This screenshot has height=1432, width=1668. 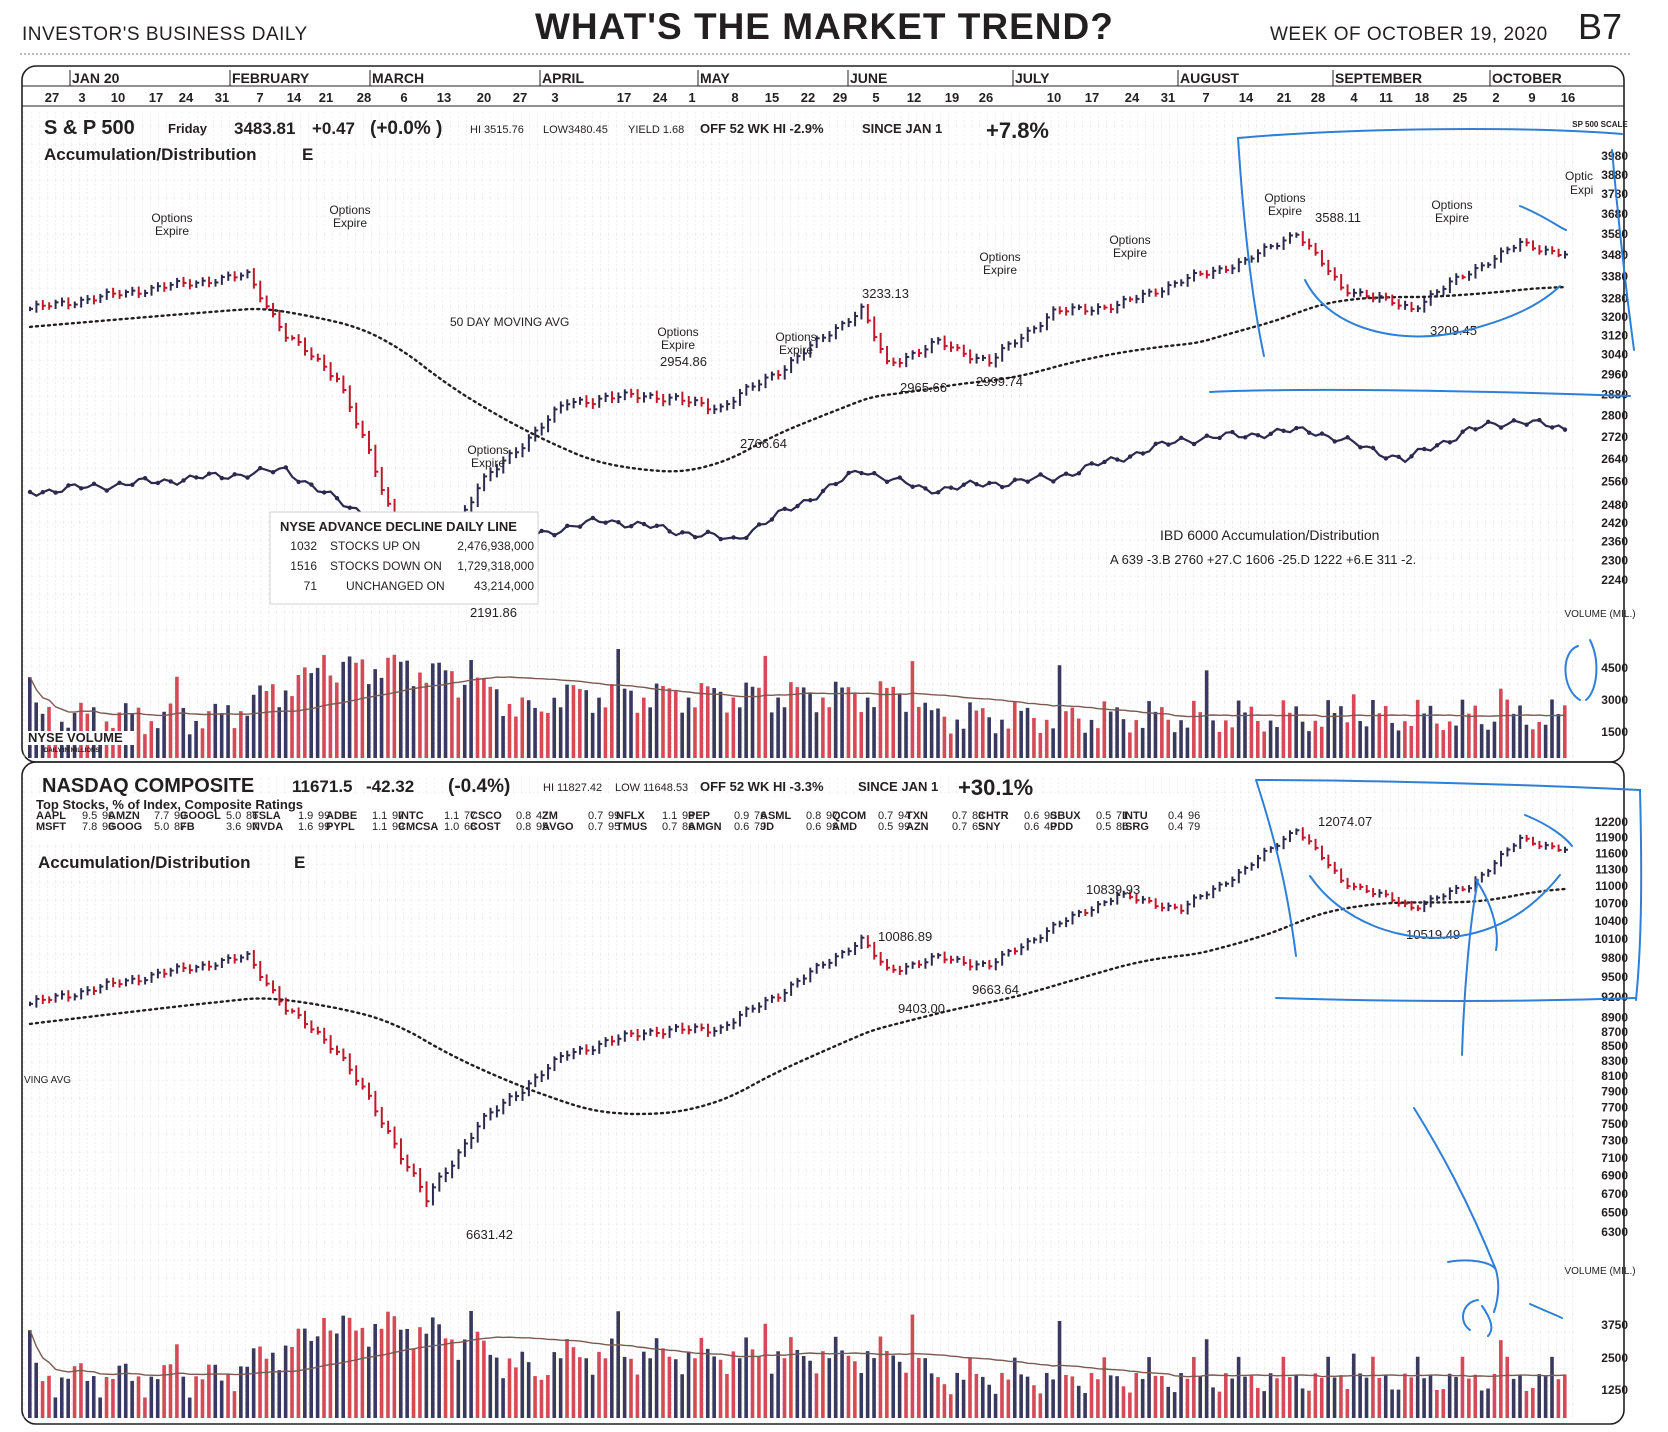 I want to click on top-stock-weight: 1.1, so click(x=451, y=816).